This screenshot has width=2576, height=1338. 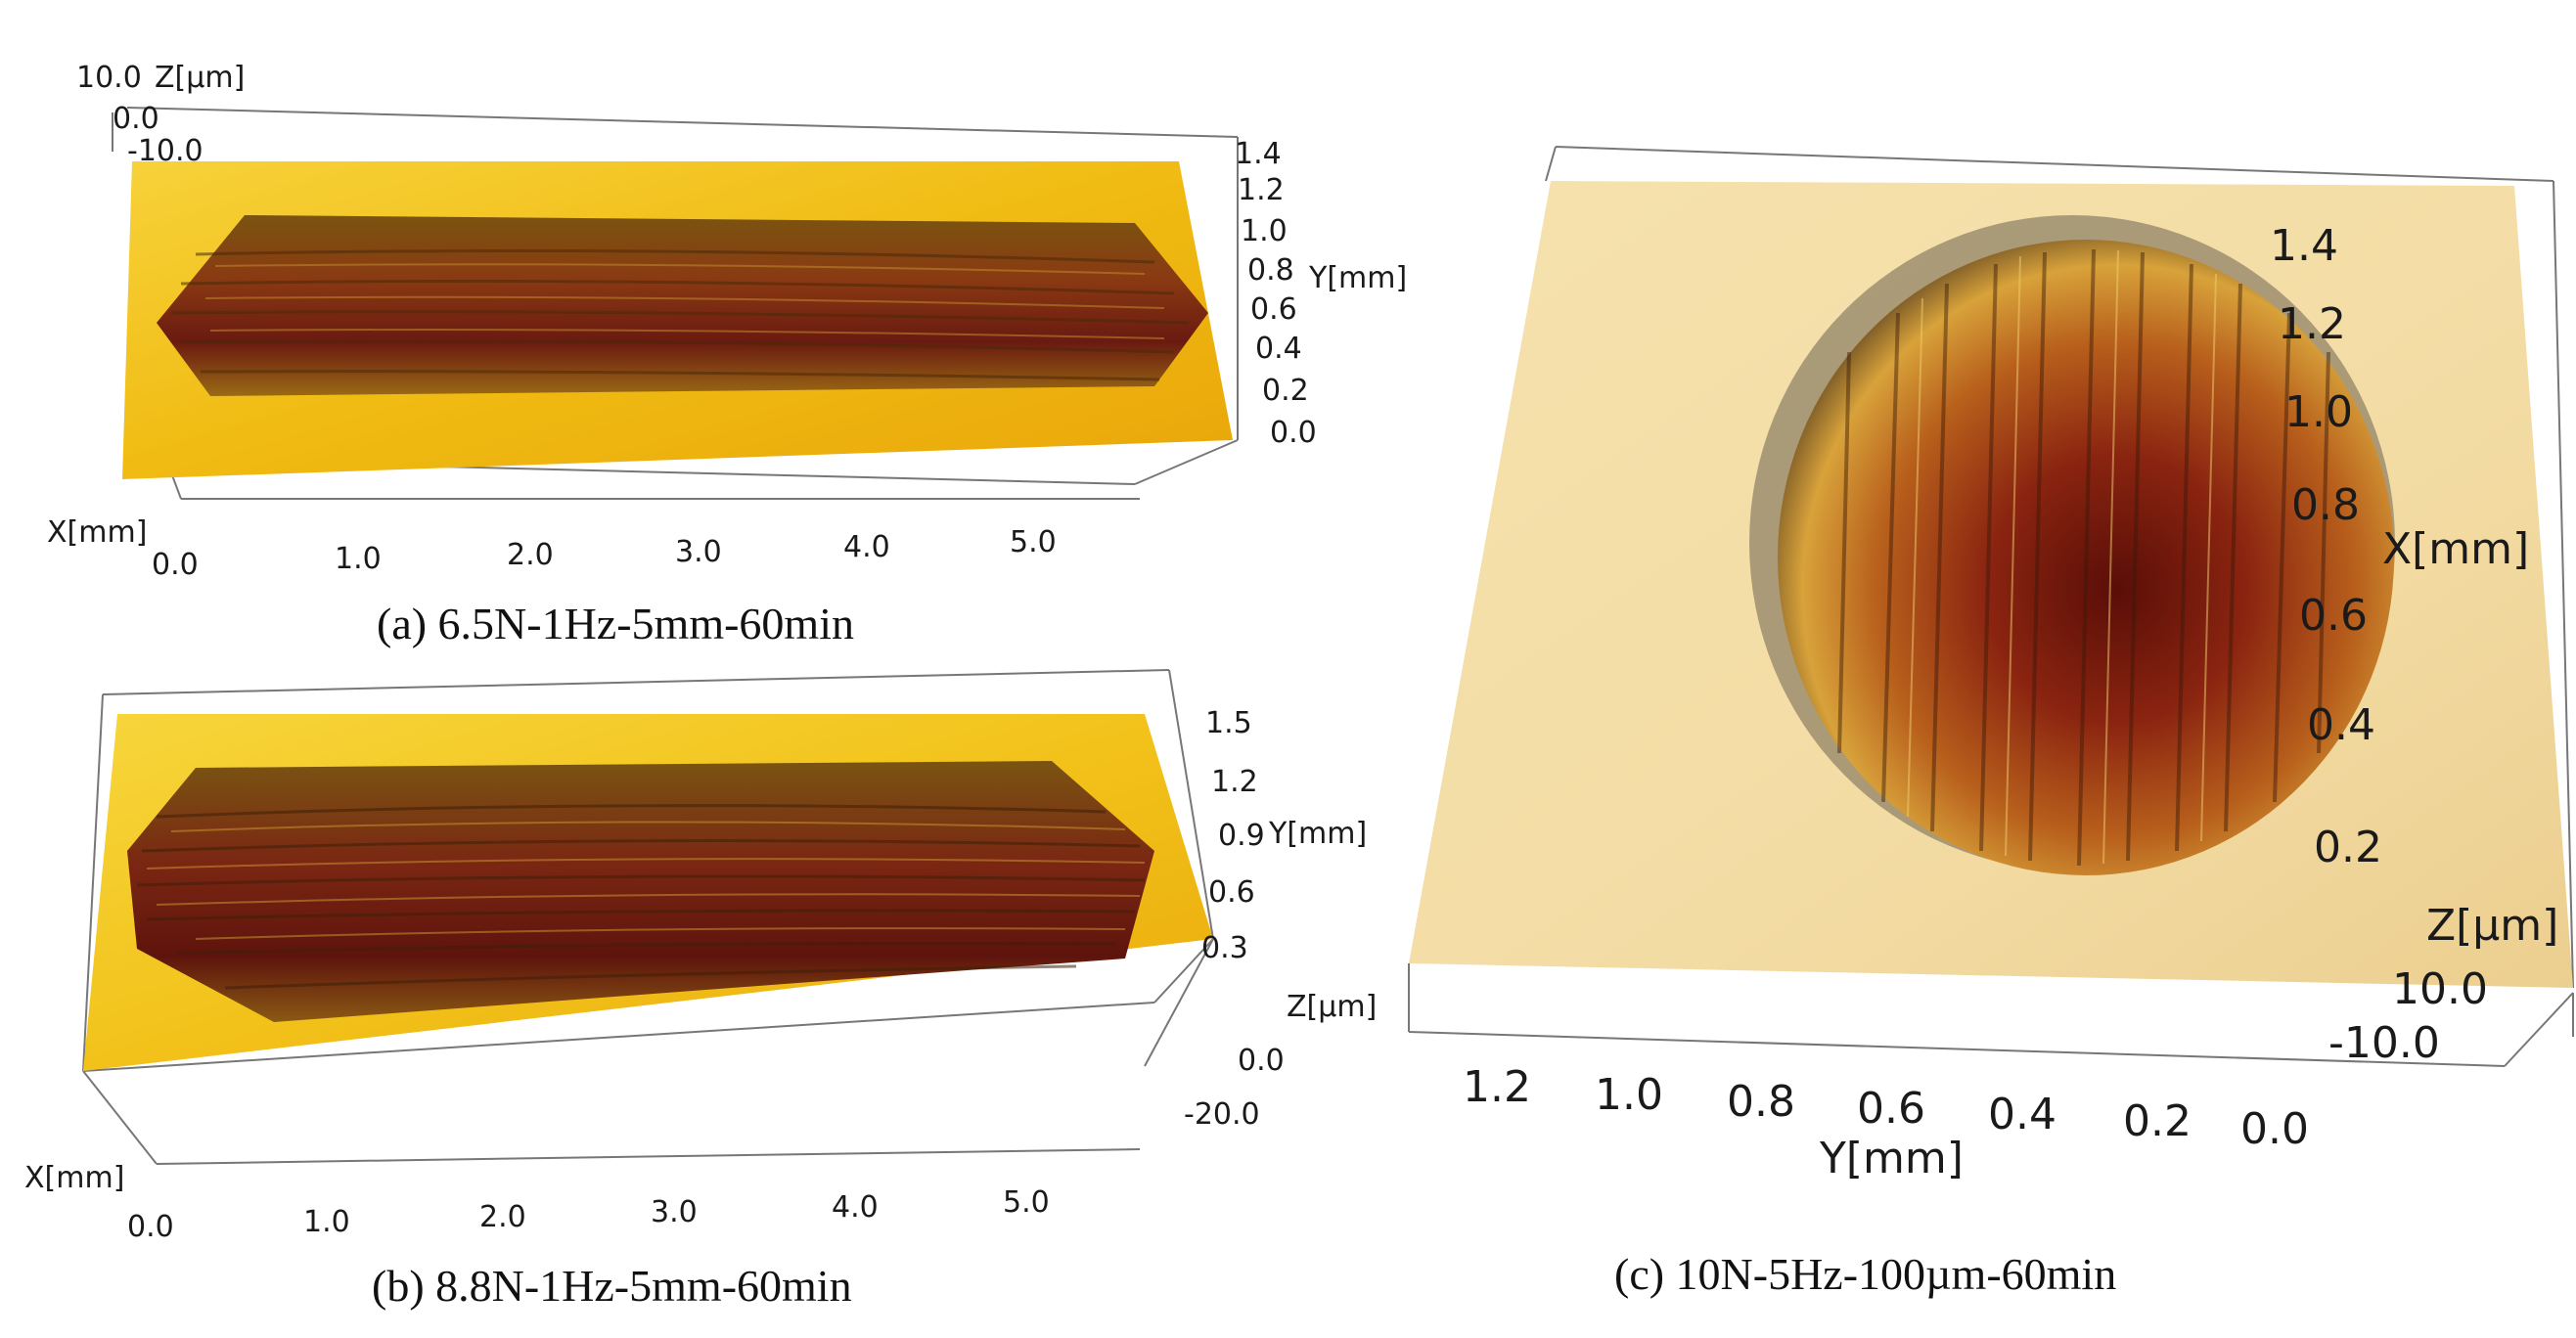 What do you see at coordinates (2304, 246) in the screenshot?
I see `panel-c-x-tick-0: 1.4` at bounding box center [2304, 246].